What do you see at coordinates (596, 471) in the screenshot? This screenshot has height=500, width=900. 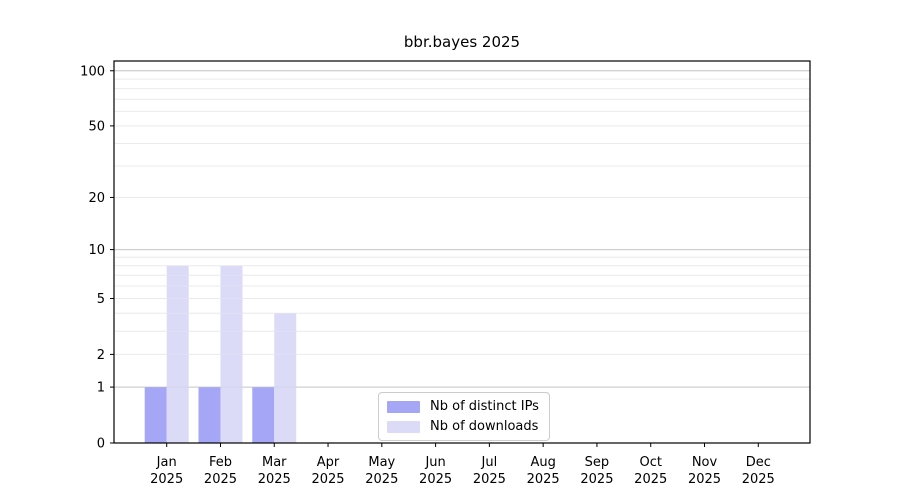 I see `x-tick-label: Sep 2025` at bounding box center [596, 471].